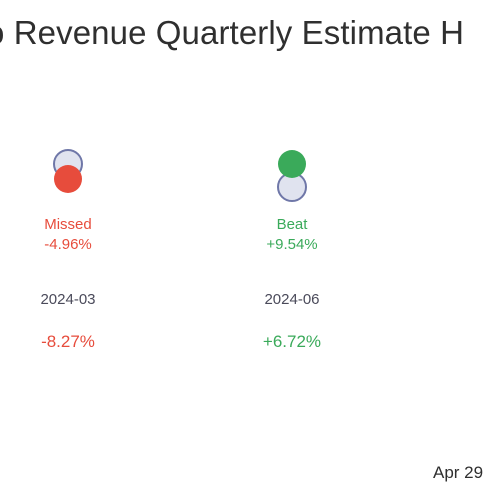 The width and height of the screenshot is (500, 500). I want to click on chart-title: o Revenue Quarterly Estimate H, so click(232, 32).